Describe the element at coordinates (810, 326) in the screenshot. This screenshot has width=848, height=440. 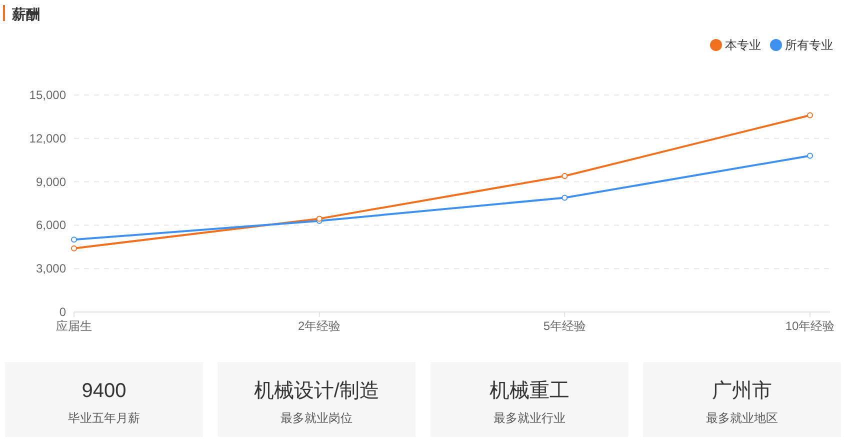
I see `x-tick-label: 10年经验` at that location.